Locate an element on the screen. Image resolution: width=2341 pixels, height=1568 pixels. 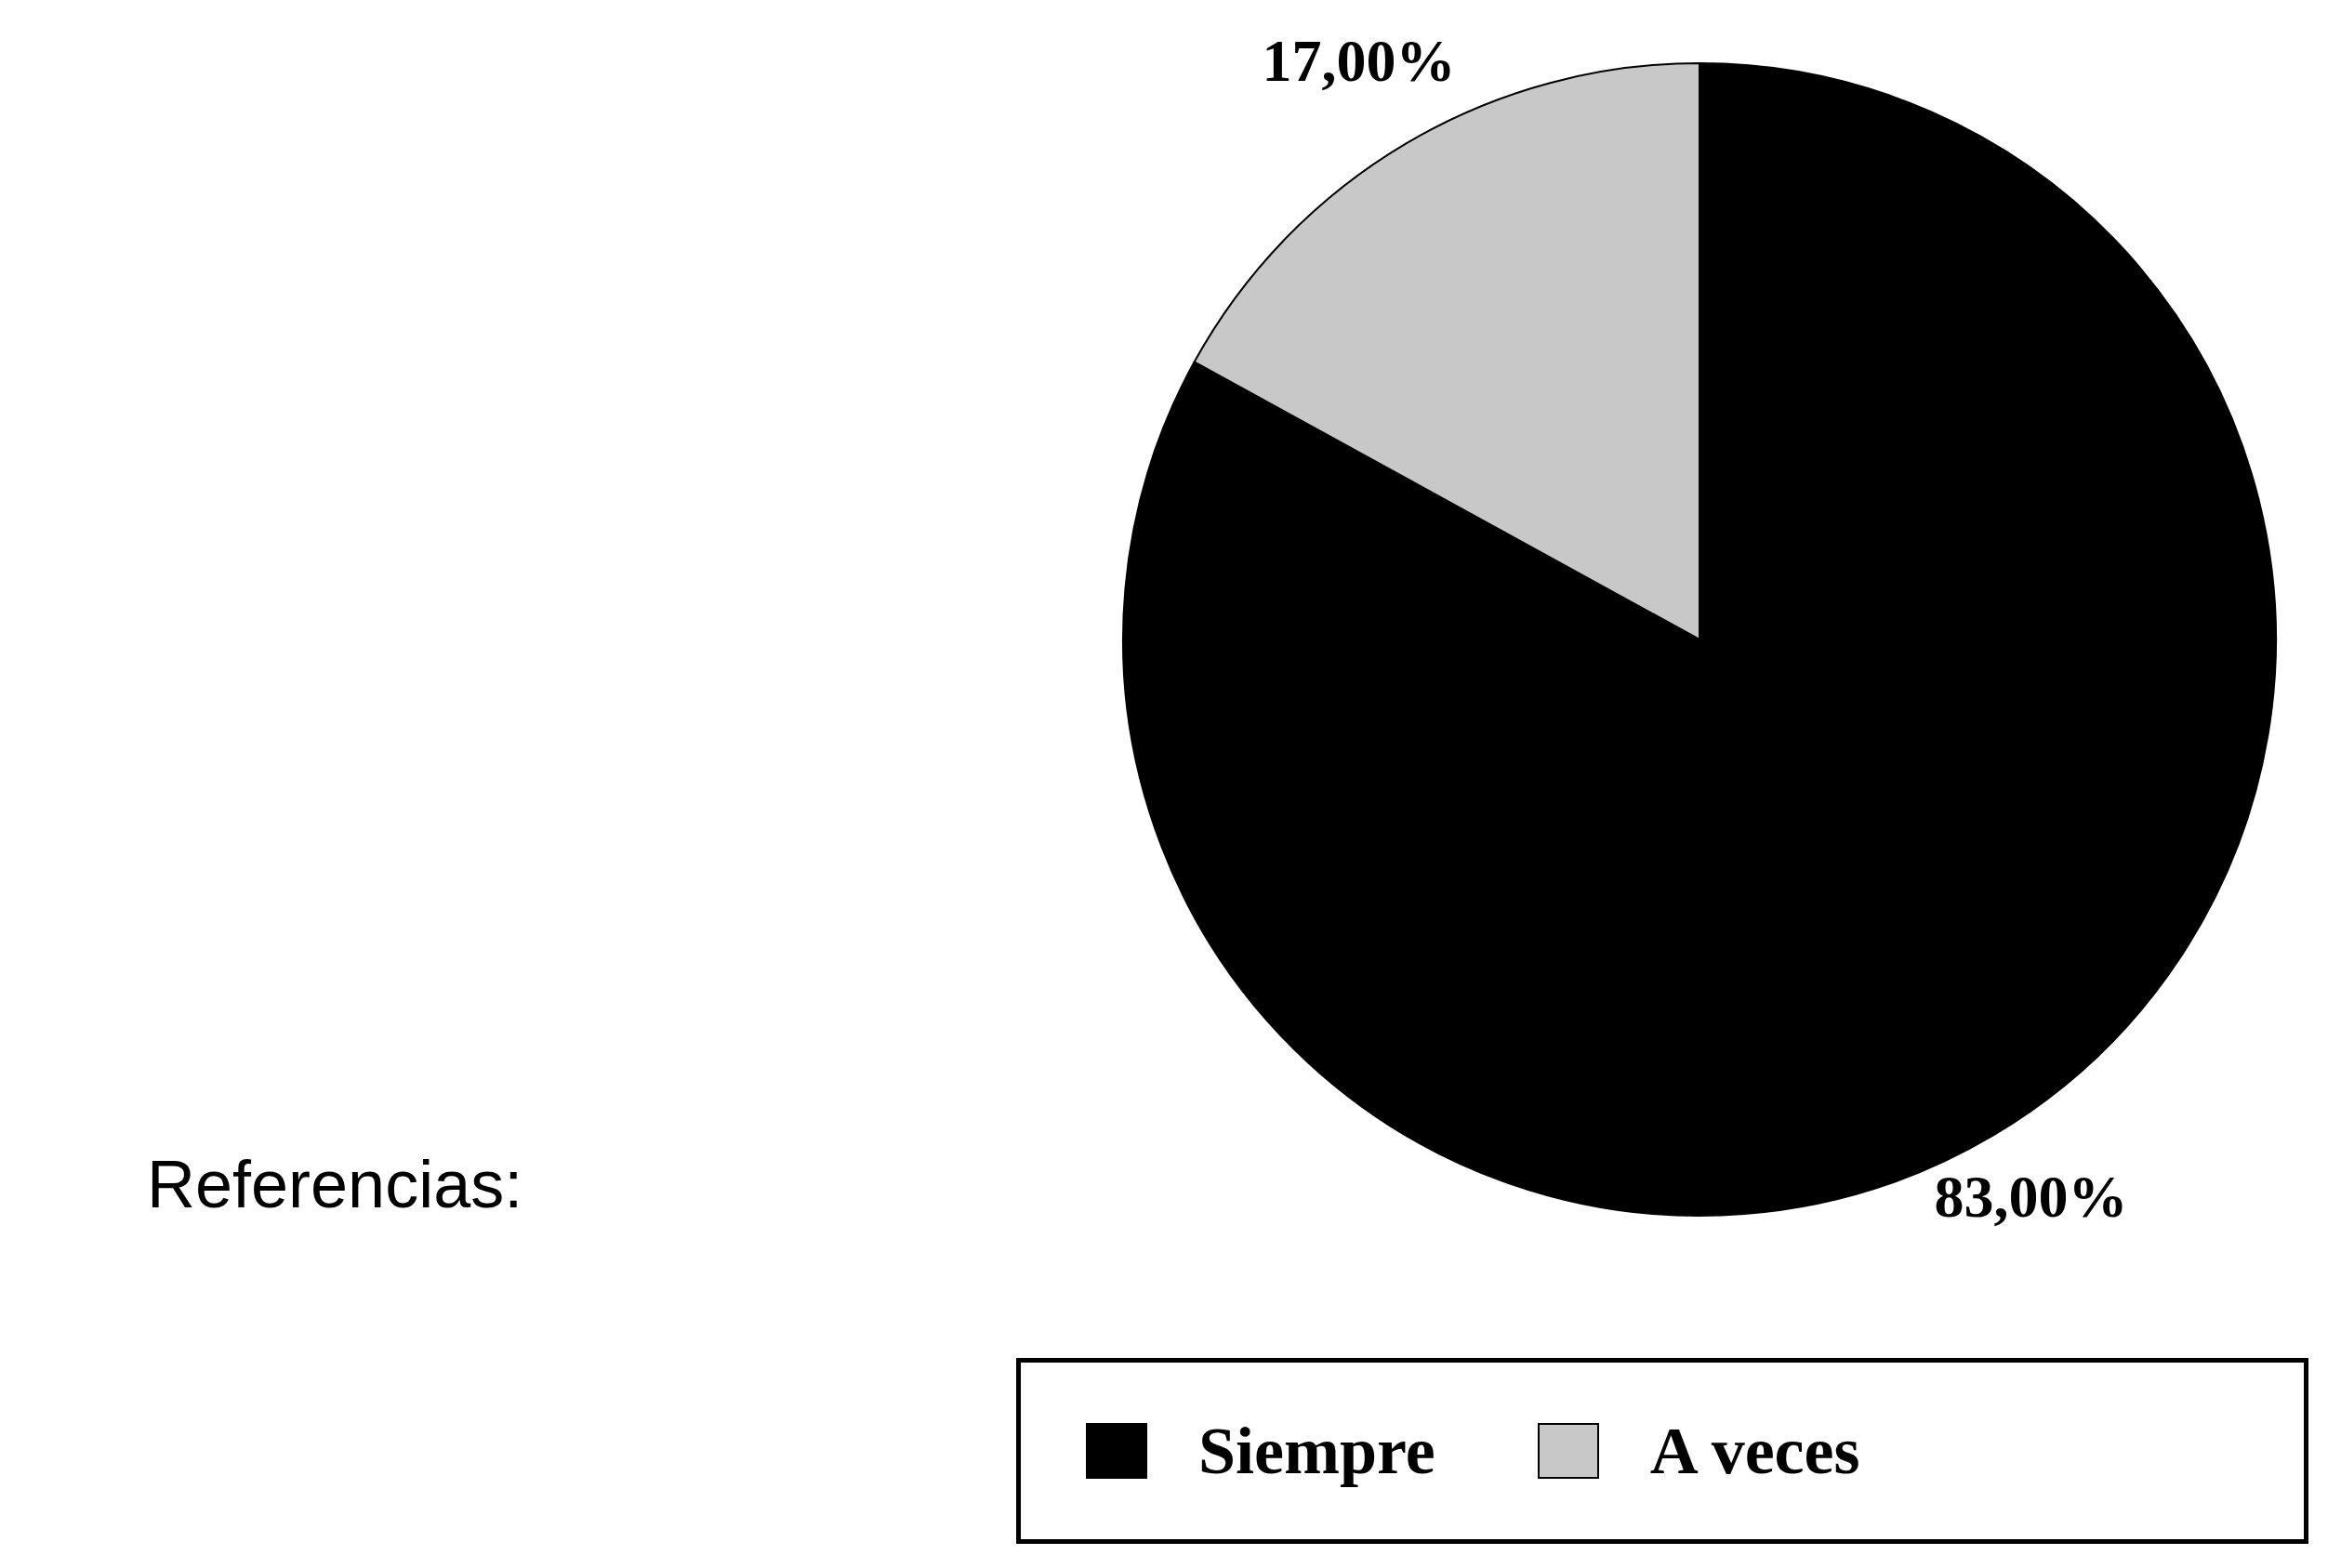
legend-label: A veces is located at coordinates (1755, 1451).